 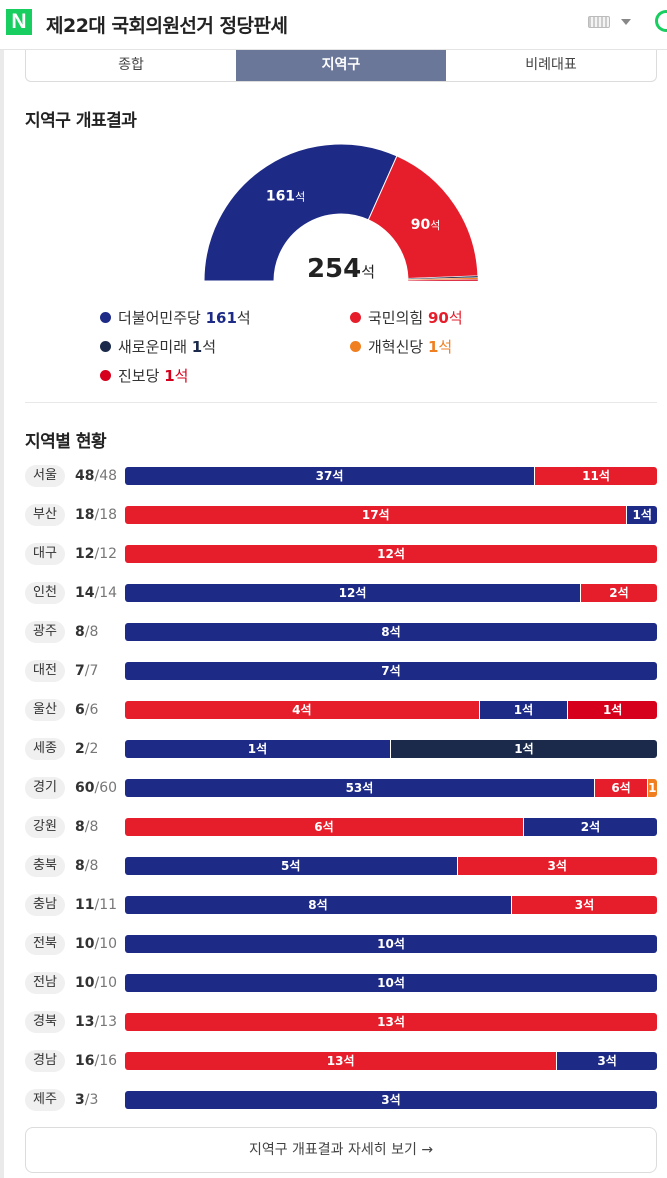 I want to click on region-row: 전북 10/10 10석, so click(x=341, y=944).